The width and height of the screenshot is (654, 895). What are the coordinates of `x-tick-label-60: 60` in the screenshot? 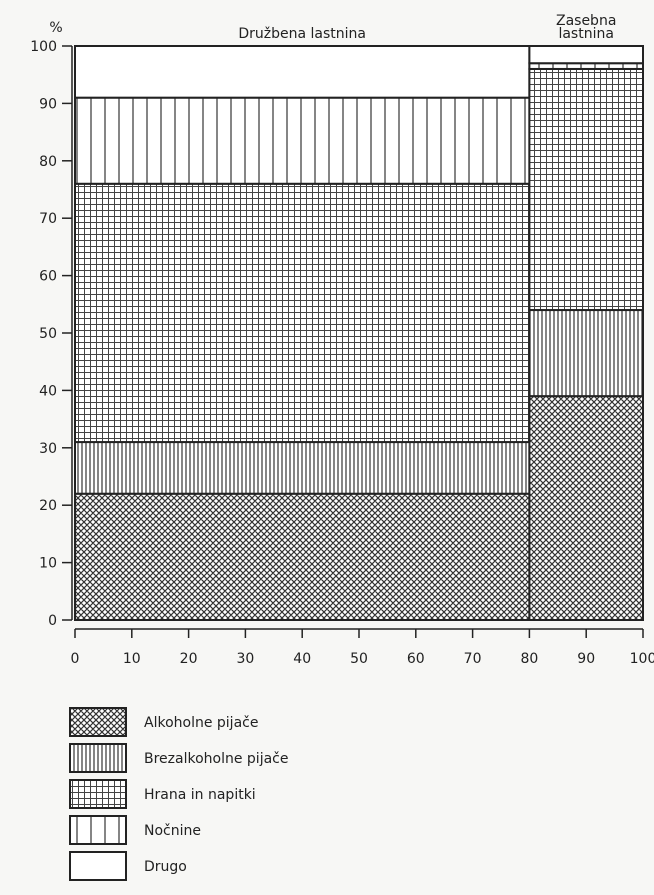 It's located at (416, 659).